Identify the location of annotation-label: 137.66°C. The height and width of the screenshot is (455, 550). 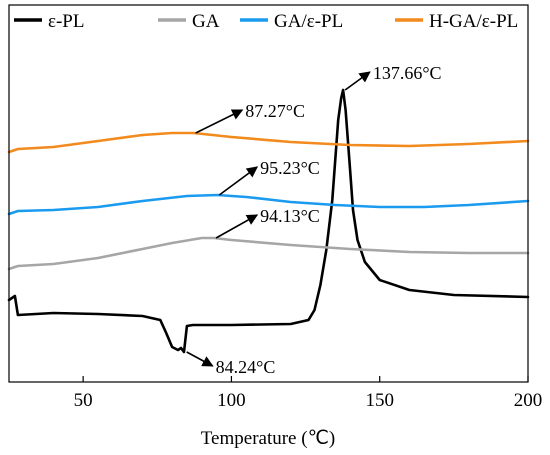
(407, 73).